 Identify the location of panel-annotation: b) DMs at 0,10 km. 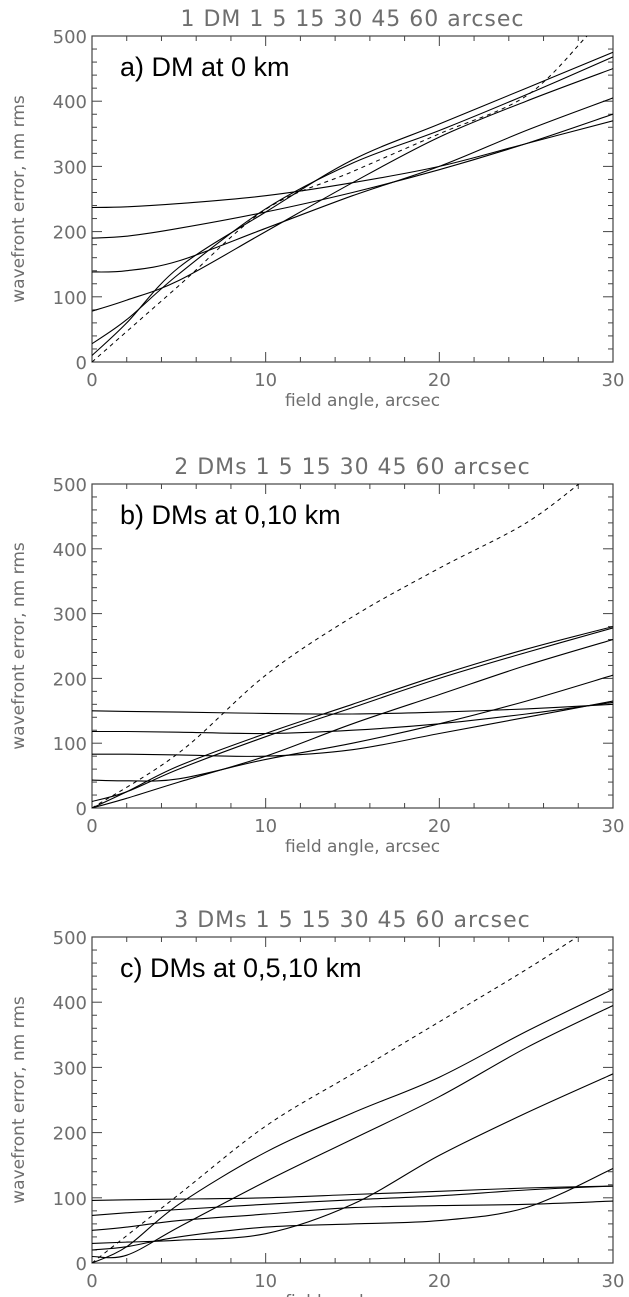
(230, 515).